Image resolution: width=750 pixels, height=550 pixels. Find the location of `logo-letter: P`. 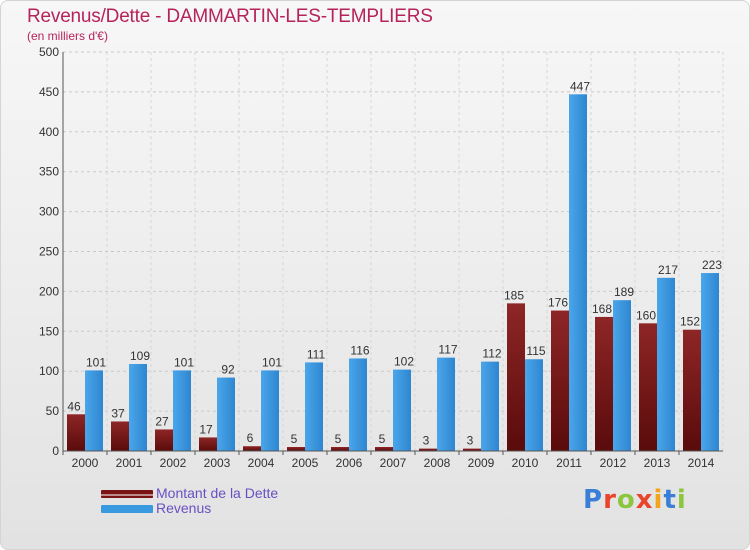

logo-letter: P is located at coordinates (593, 500).